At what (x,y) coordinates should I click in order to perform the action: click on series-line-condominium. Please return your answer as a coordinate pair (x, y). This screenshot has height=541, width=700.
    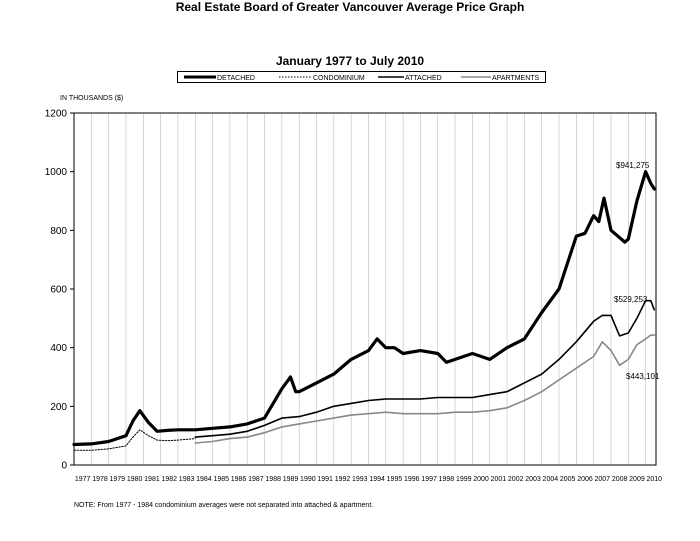
    Looking at the image, I should click on (134, 440).